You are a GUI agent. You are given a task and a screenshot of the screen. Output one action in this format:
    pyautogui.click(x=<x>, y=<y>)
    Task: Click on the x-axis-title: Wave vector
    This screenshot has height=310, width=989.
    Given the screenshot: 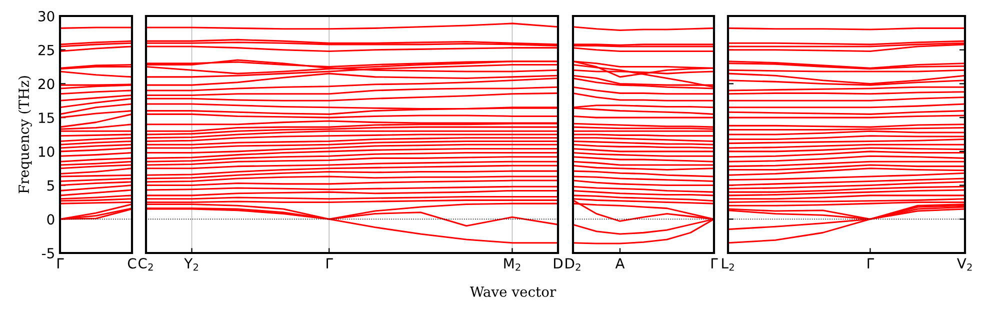 What is the action you would take?
    pyautogui.click(x=513, y=291)
    